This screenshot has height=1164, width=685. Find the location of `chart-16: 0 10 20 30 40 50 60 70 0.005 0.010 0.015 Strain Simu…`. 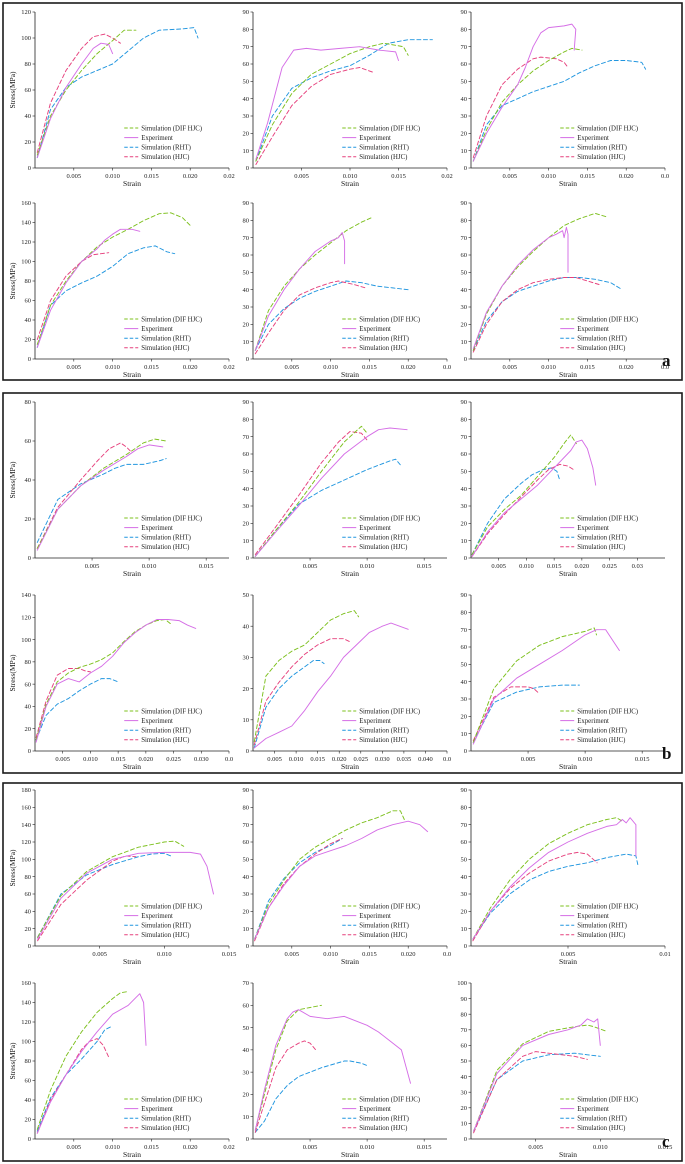

chart-16: 0 10 20 30 40 50 60 70 0.005 0.010 0.015 Strain Simu… is located at coordinates (345, 1069).